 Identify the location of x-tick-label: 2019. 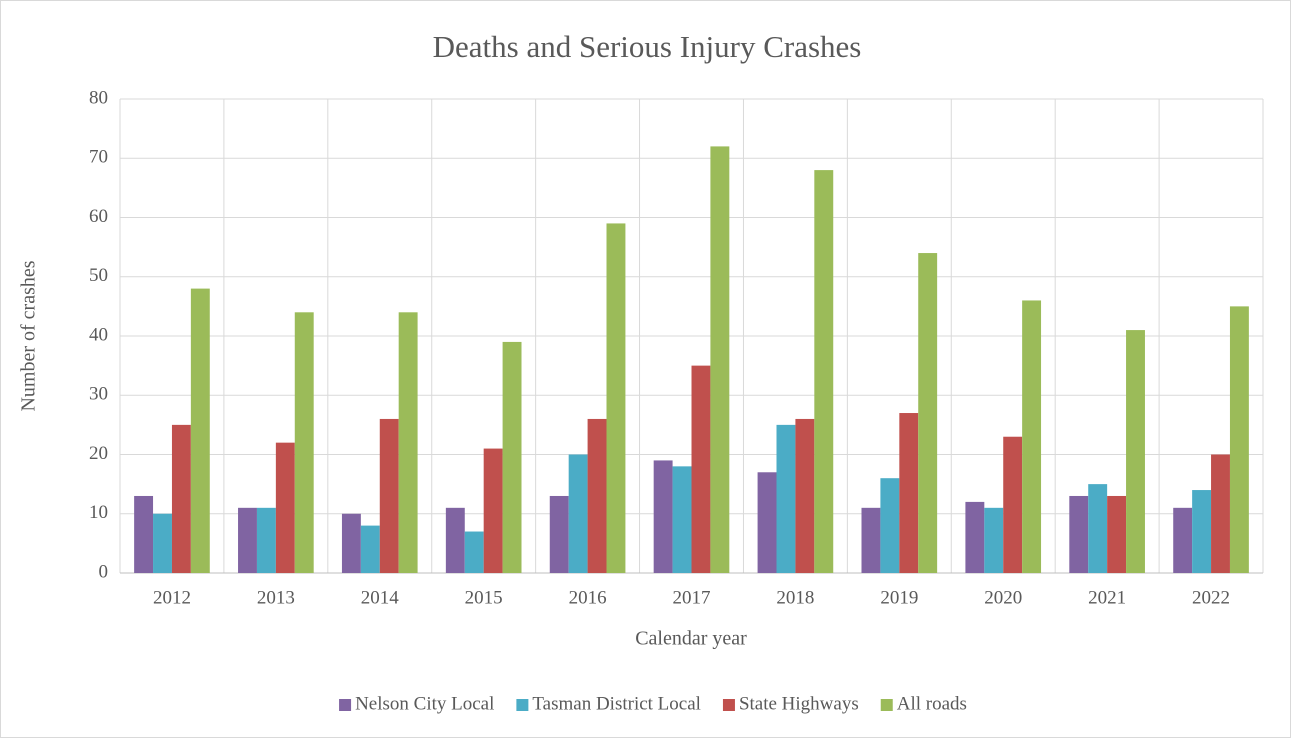
(899, 597).